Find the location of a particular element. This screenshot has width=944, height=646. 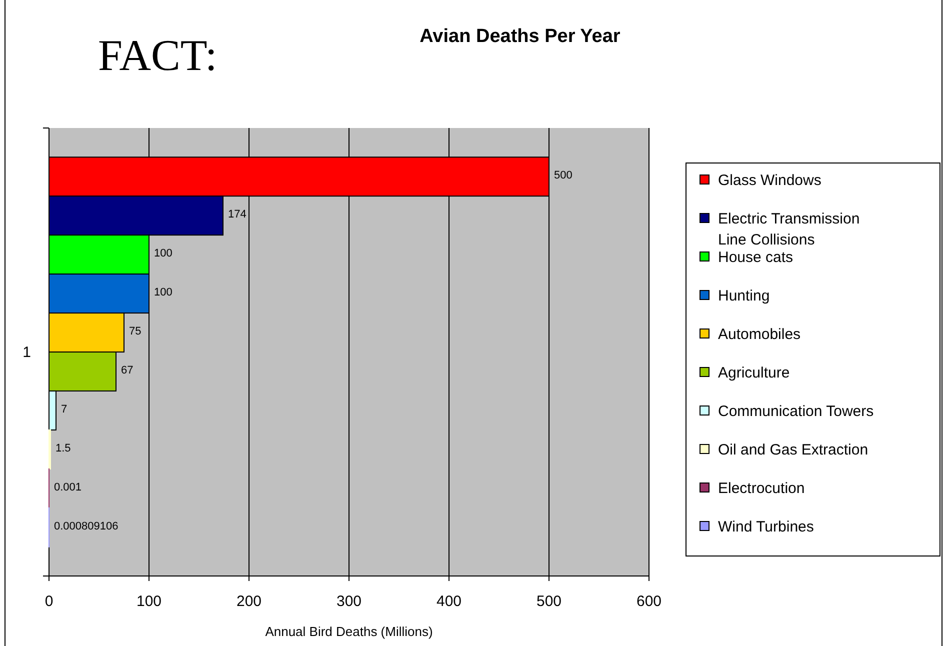

x-tick-label: 600 is located at coordinates (649, 601).